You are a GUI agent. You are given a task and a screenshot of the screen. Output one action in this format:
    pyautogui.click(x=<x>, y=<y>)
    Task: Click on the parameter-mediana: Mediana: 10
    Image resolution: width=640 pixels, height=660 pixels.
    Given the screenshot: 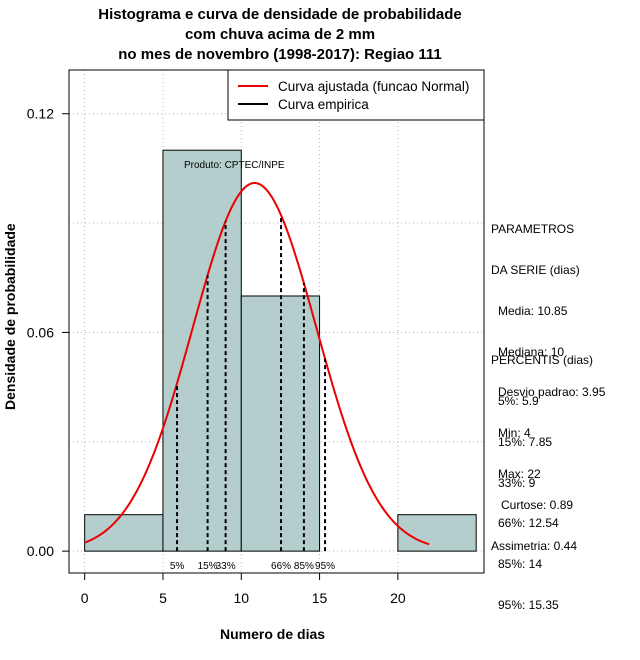 What is the action you would take?
    pyautogui.click(x=531, y=351)
    